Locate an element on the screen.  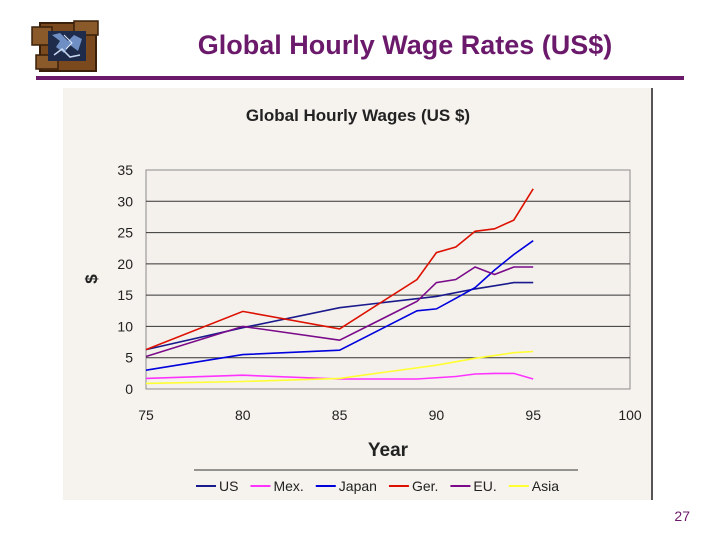
x-tick-label: 100 is located at coordinates (630, 415).